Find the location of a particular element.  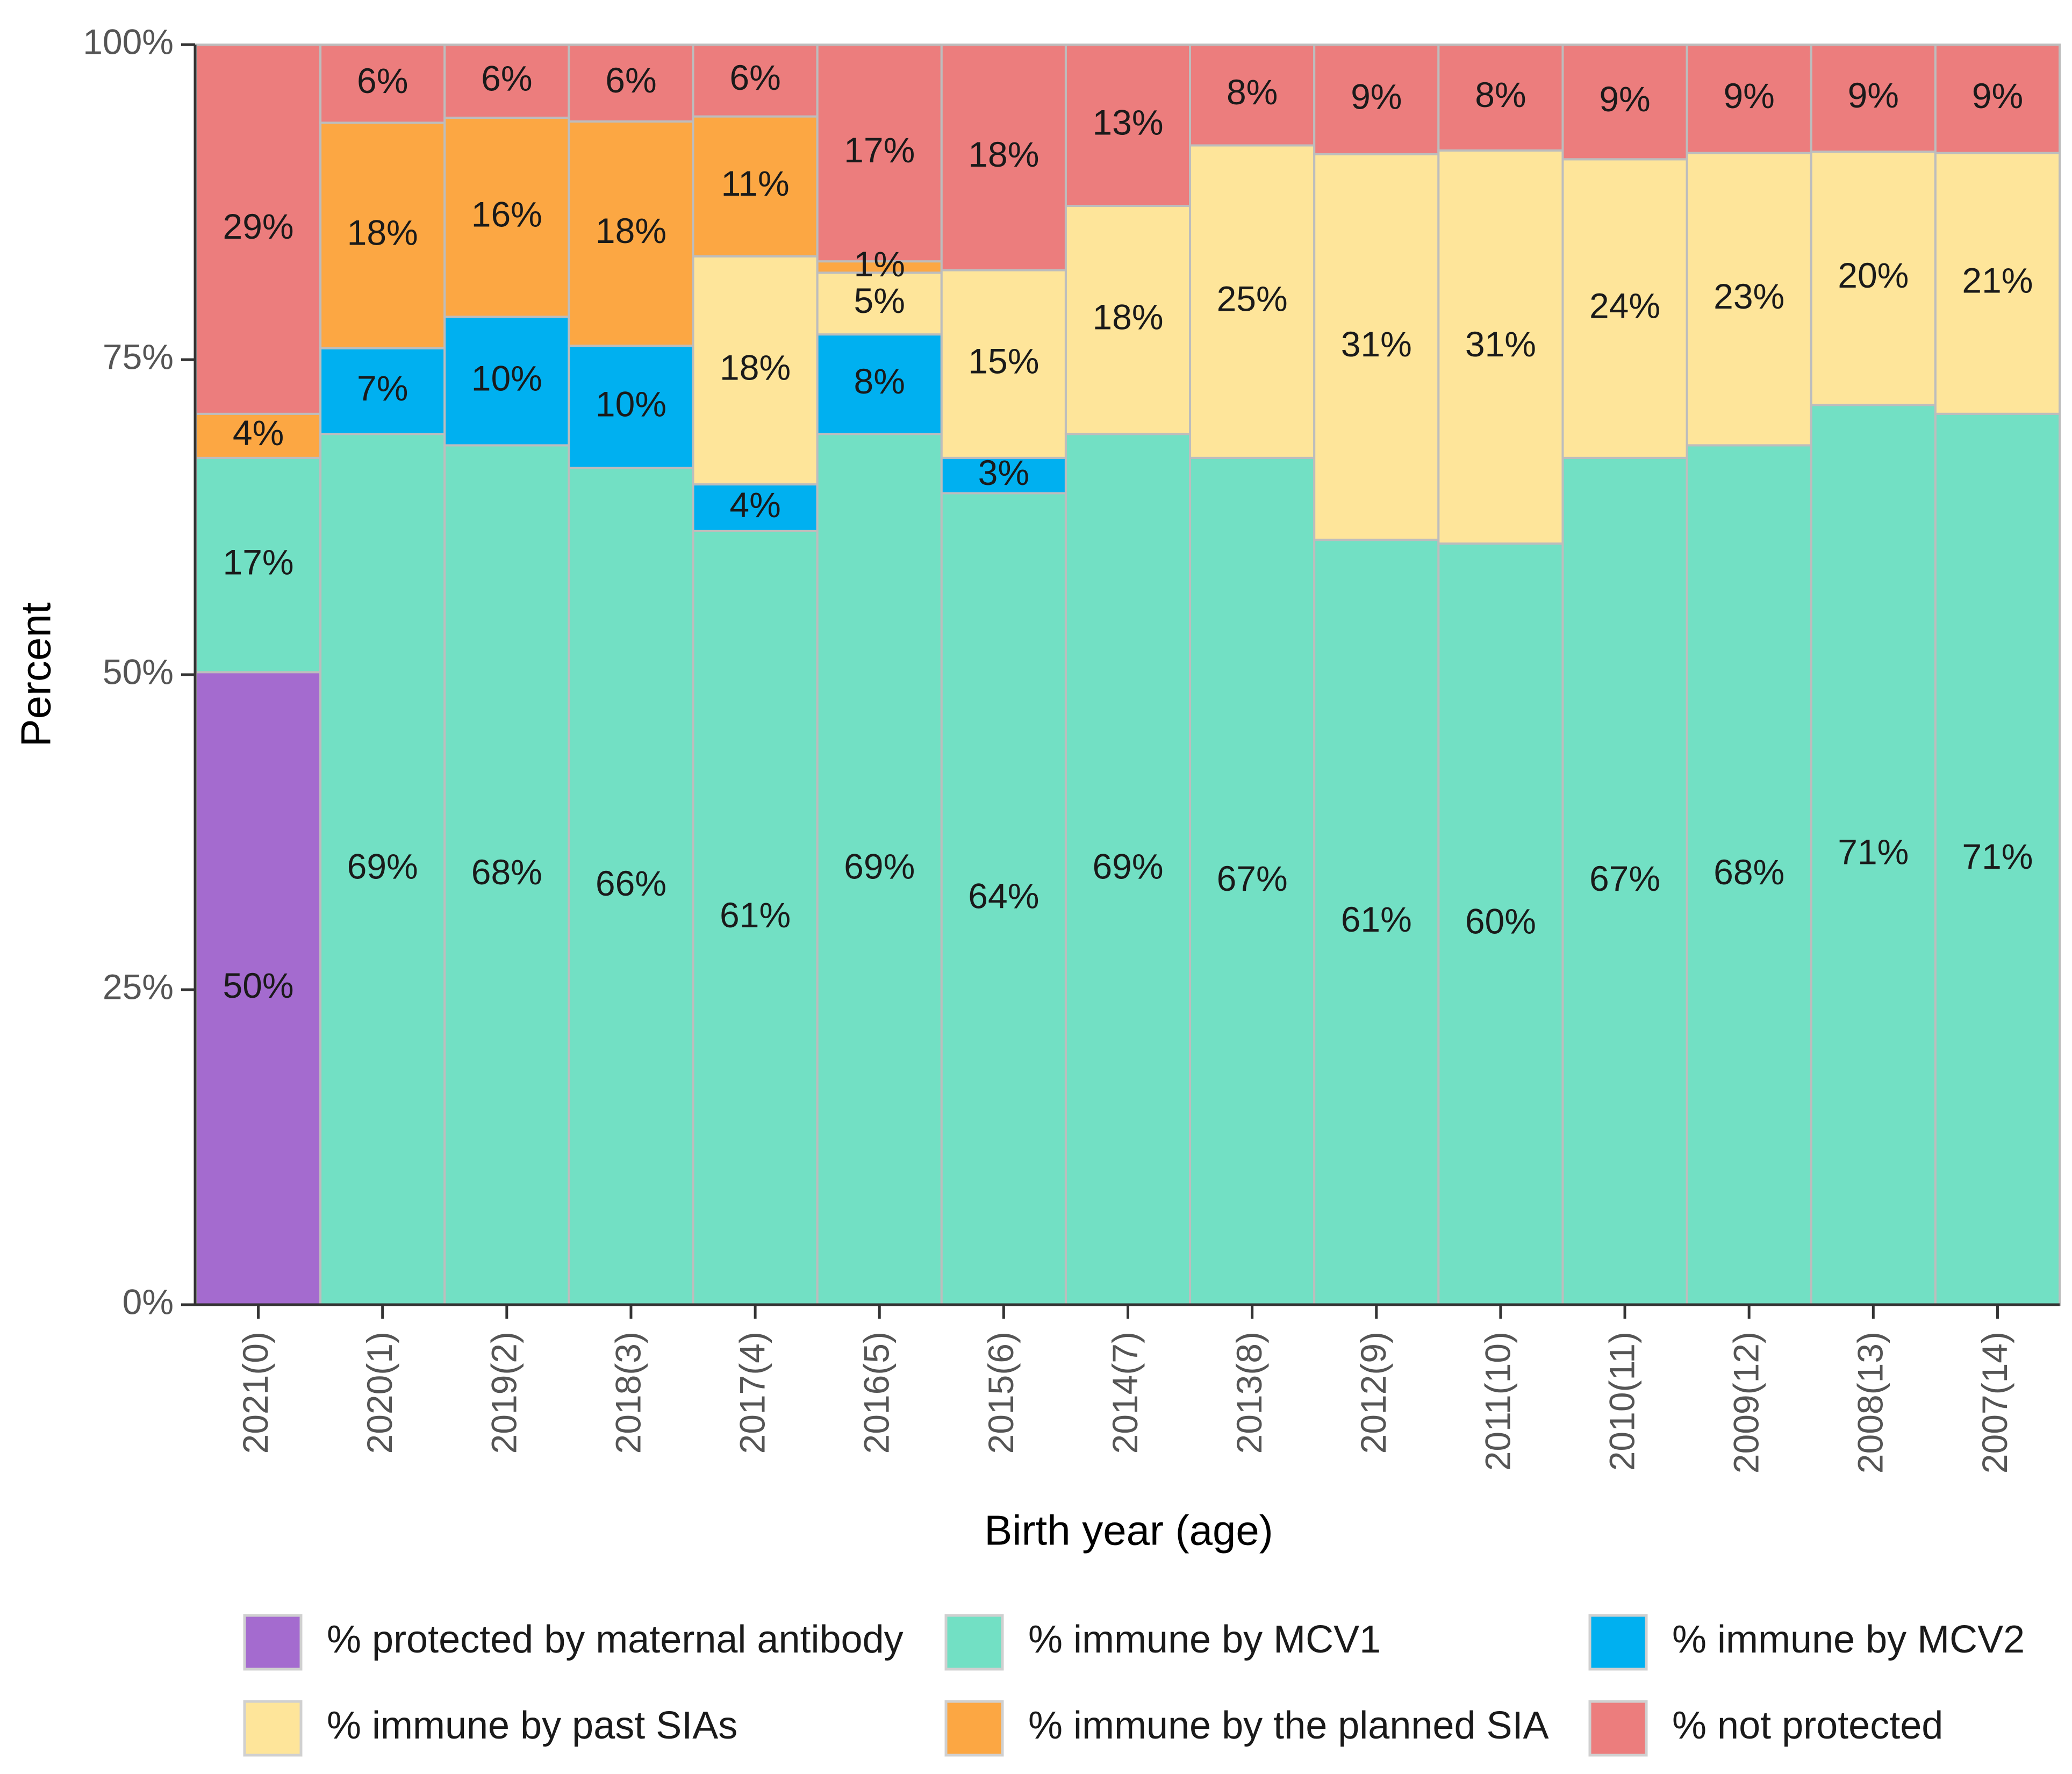

x-tick-label-9: 2012(9) is located at coordinates (1373, 1393).